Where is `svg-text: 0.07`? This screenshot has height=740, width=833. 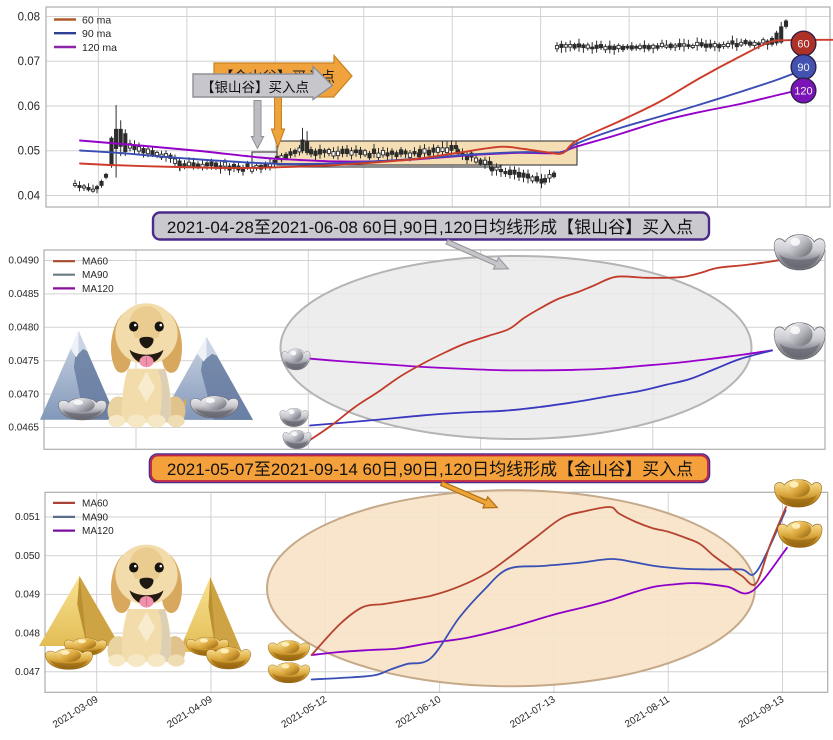 svg-text: 0.07 is located at coordinates (29, 62).